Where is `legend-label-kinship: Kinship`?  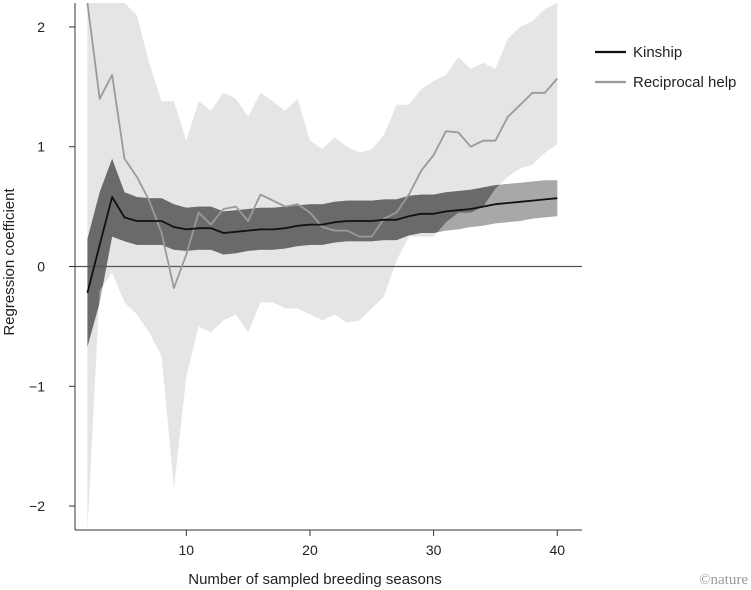 legend-label-kinship: Kinship is located at coordinates (657, 52).